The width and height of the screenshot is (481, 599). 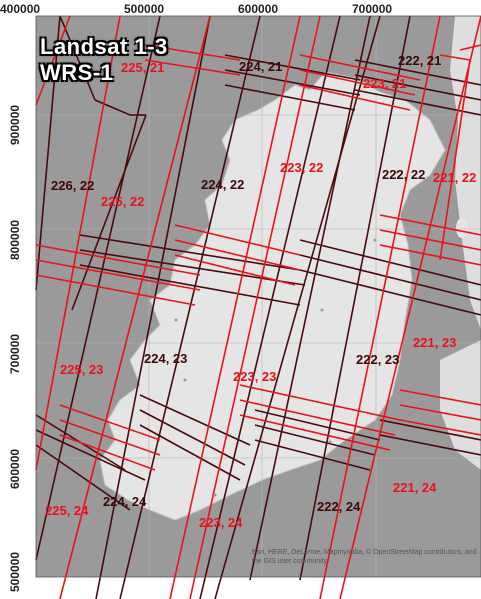 What do you see at coordinates (455, 177) in the screenshot?
I see `path-row-label-red: 221, 22` at bounding box center [455, 177].